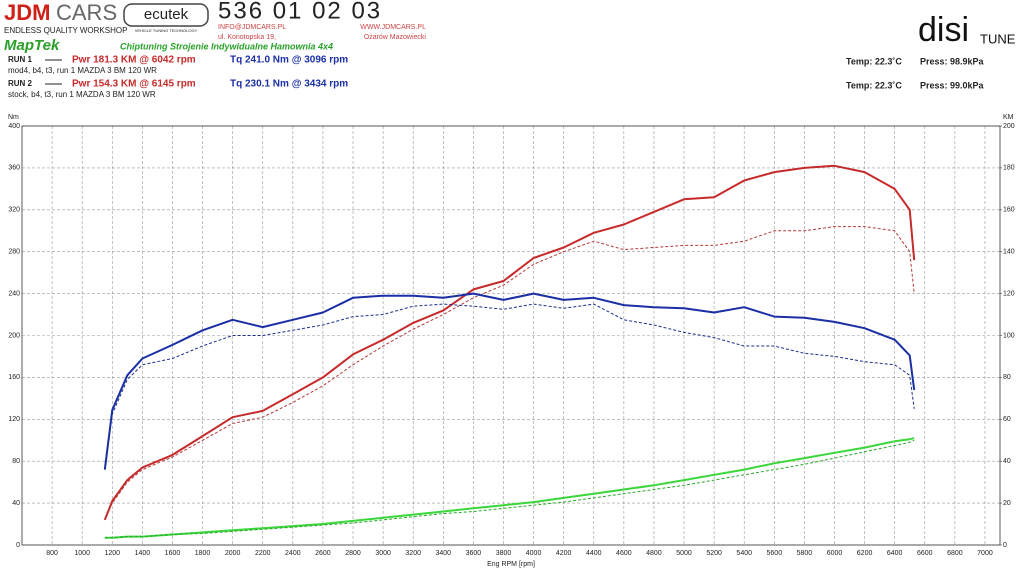  Describe the element at coordinates (504, 553) in the screenshot. I see `x-tick-label: 3800` at that location.